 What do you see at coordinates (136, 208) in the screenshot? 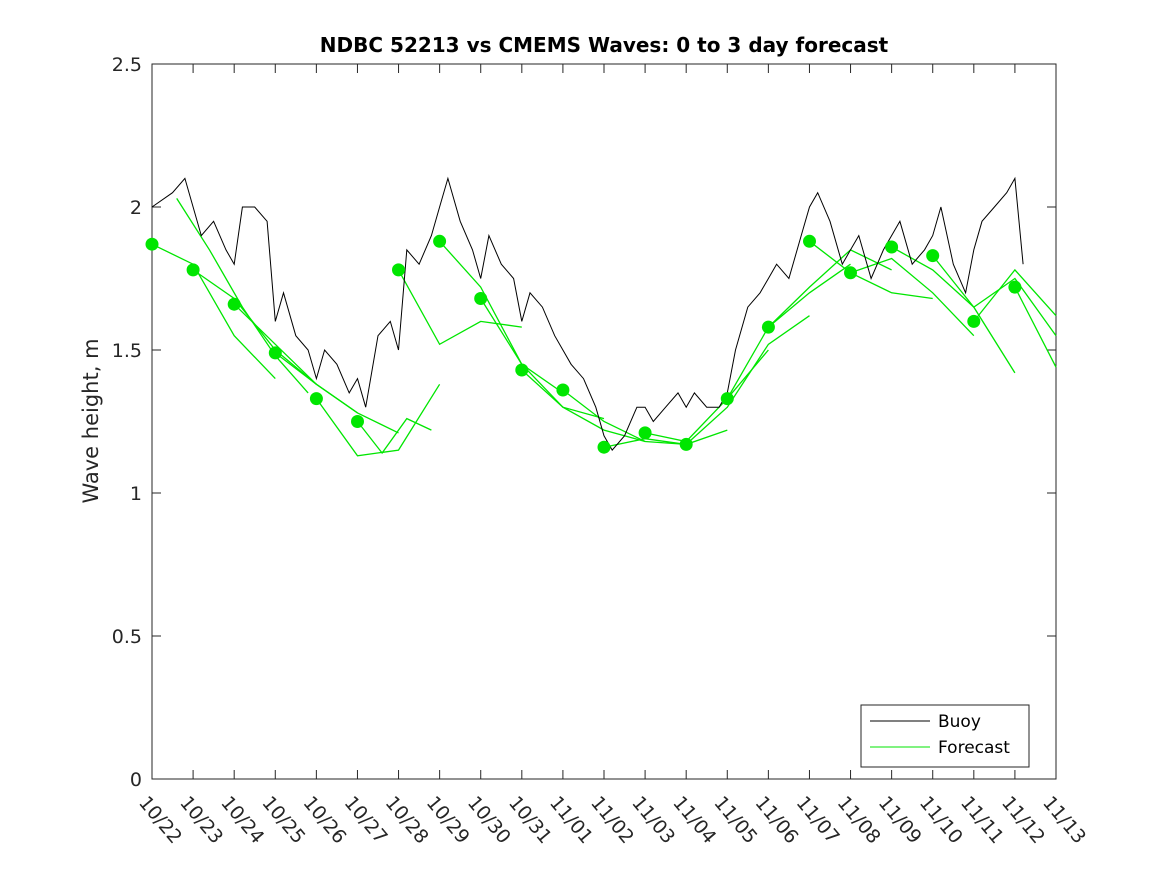
I see `y-tick-label: 2` at bounding box center [136, 208].